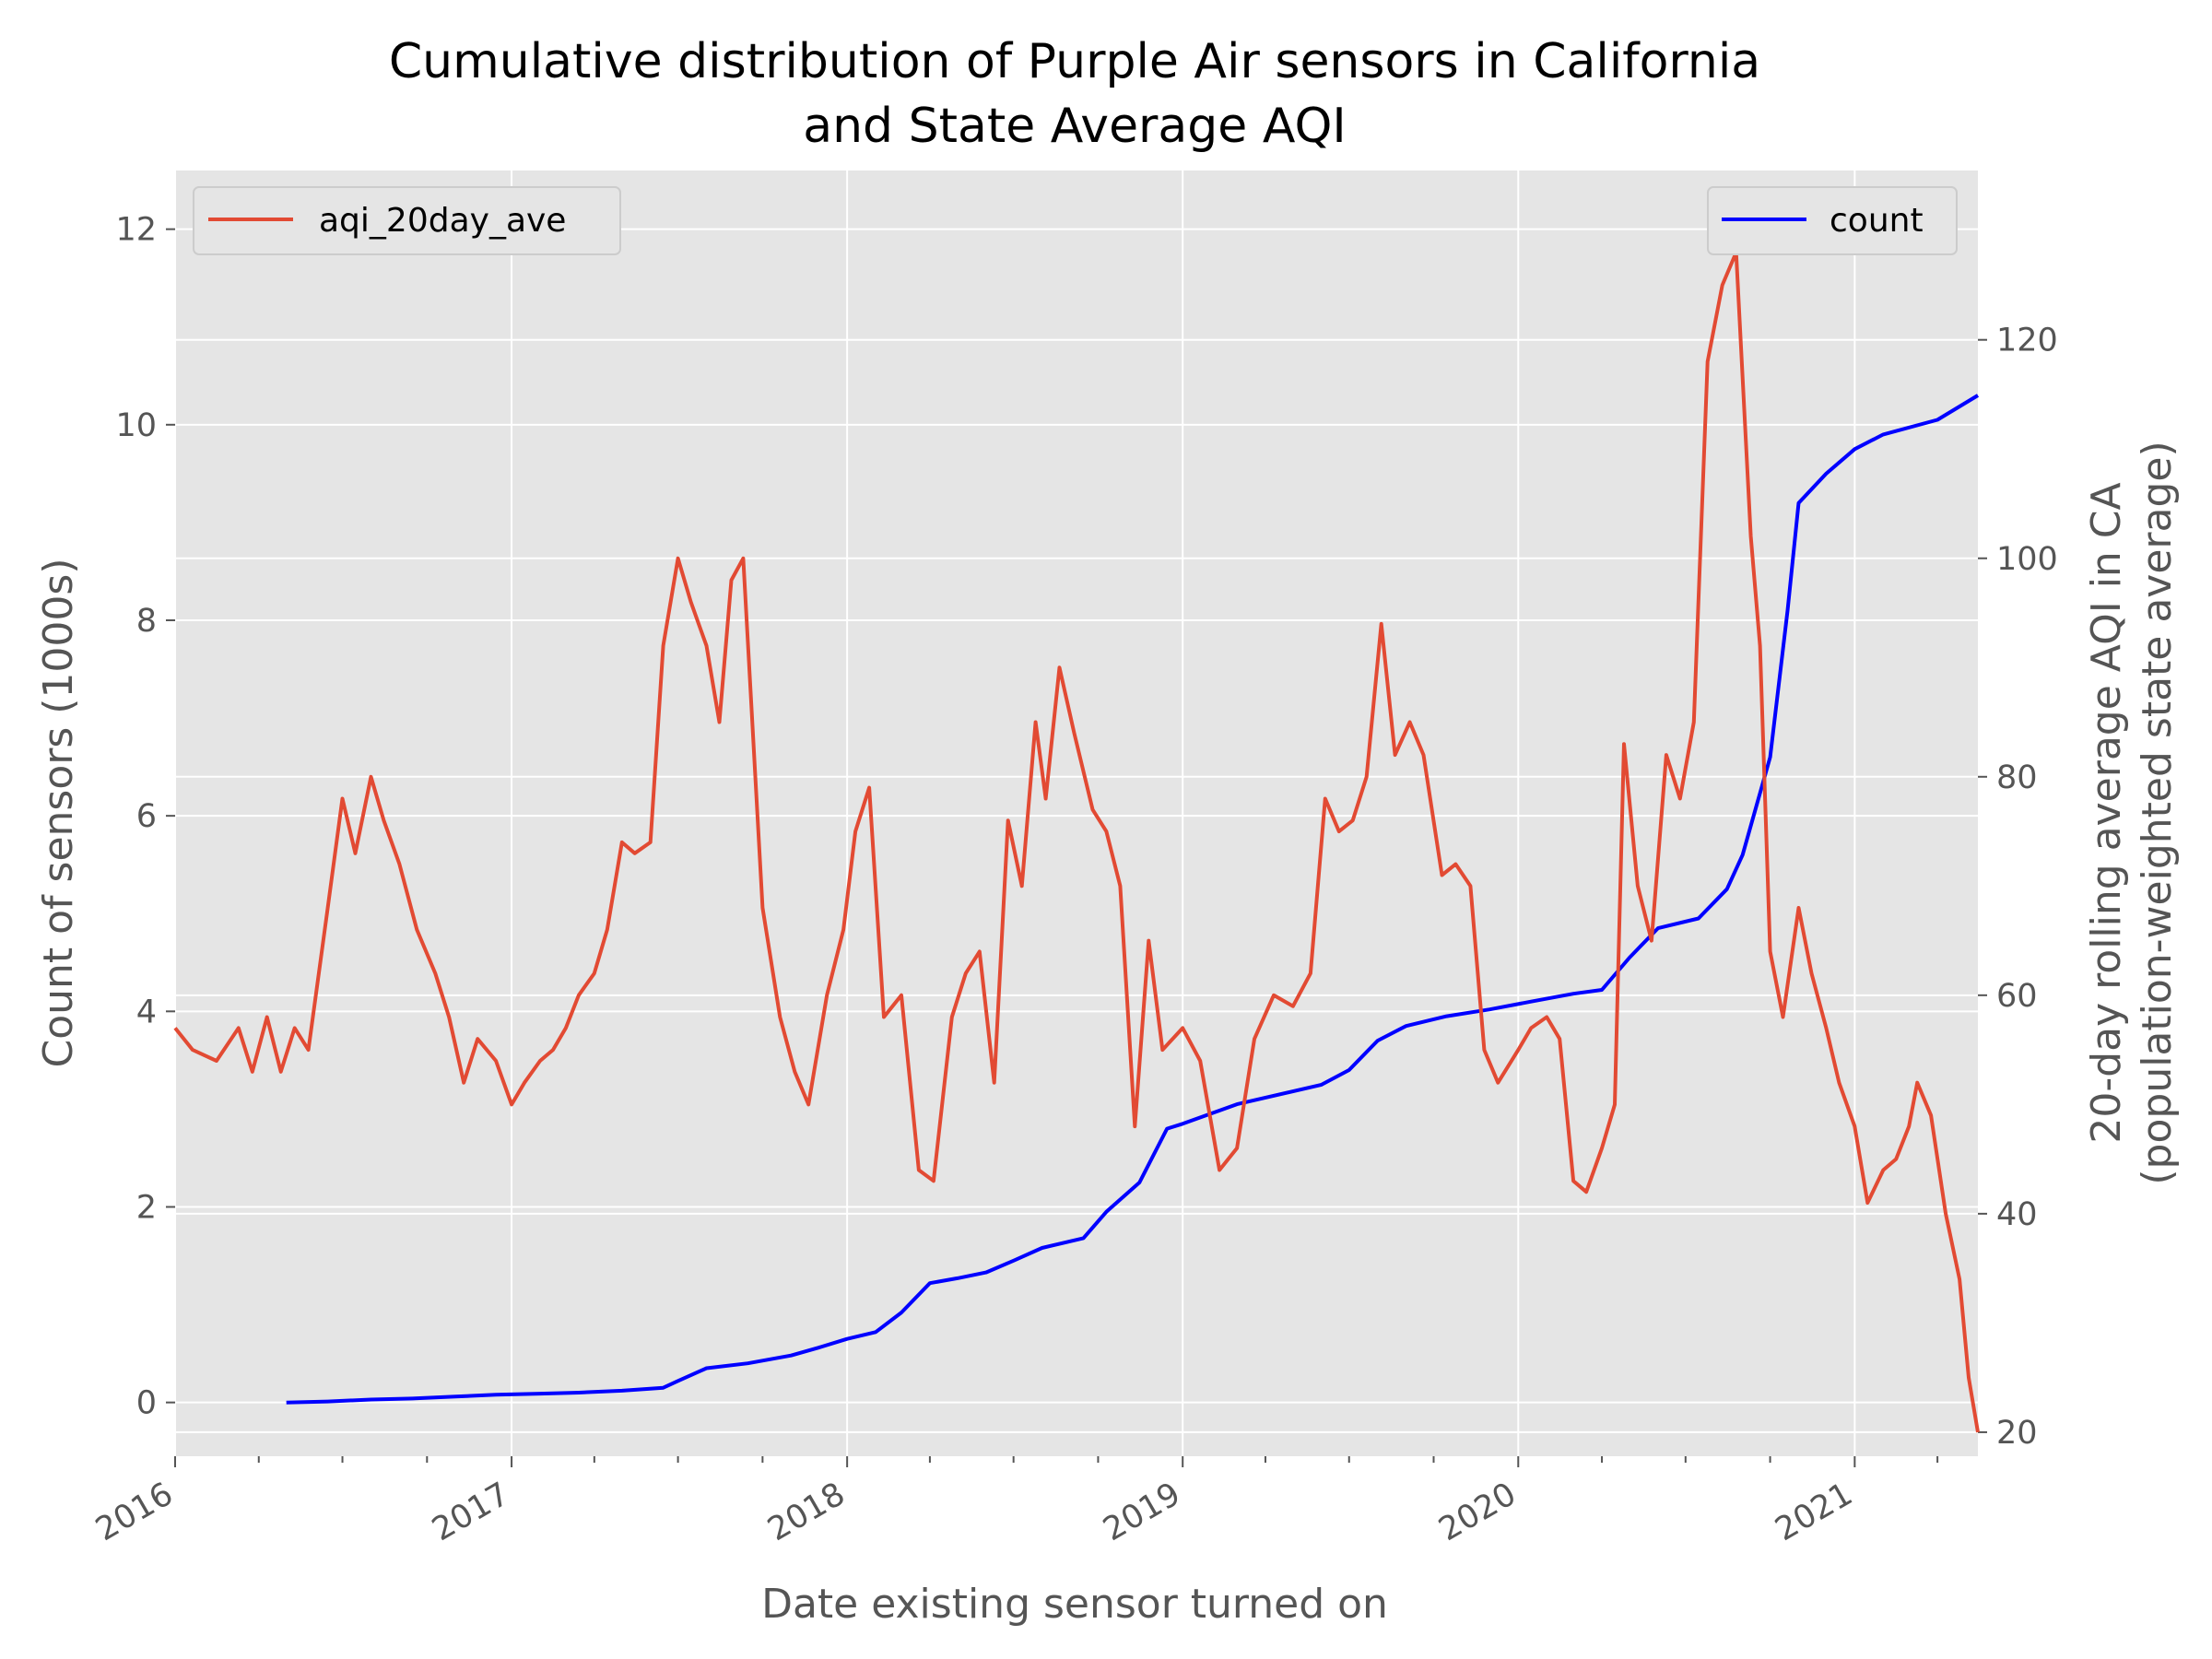 This screenshot has width=2212, height=1659. What do you see at coordinates (2017, 1214) in the screenshot?
I see `y-tick-label-right-1: 40` at bounding box center [2017, 1214].